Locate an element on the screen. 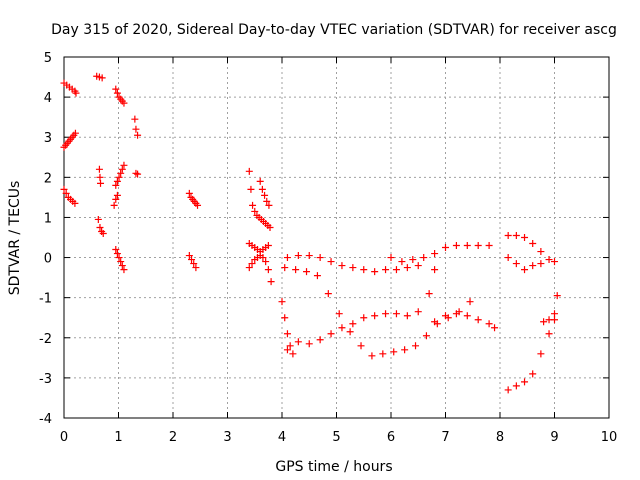  x-tick-label: 6 is located at coordinates (391, 437).